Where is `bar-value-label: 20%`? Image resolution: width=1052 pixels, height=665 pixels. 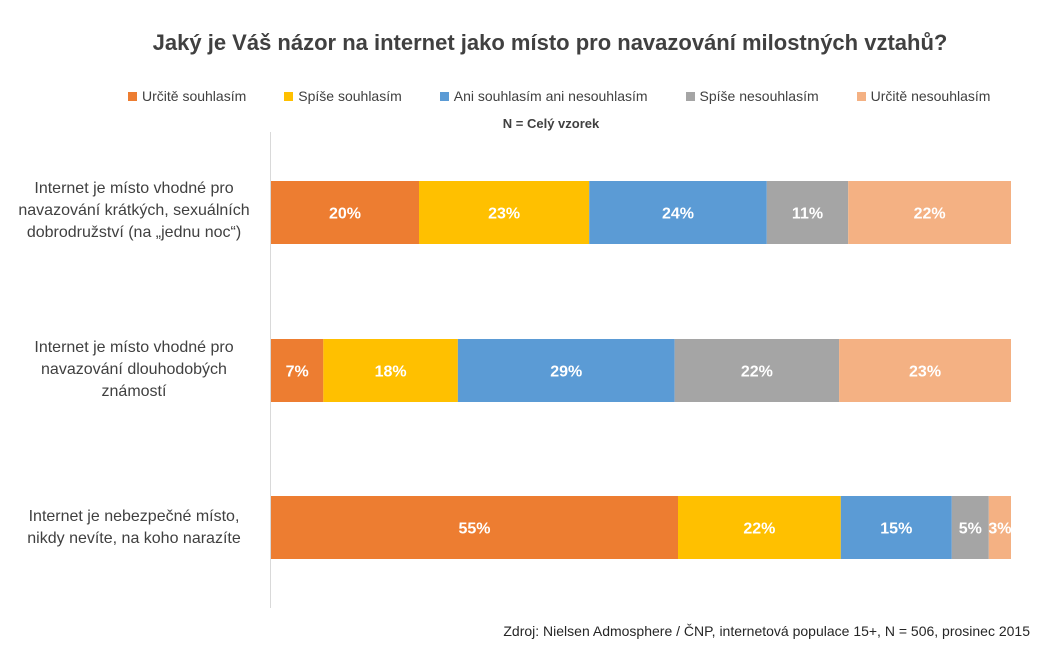 bar-value-label: 20% is located at coordinates (345, 214).